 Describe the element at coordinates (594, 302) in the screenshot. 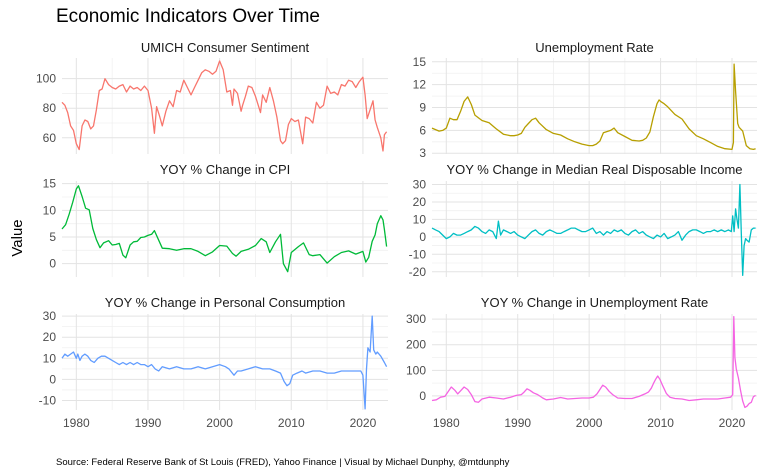

I see `facet-title: YOY % Change in Unemployment Rate` at that location.